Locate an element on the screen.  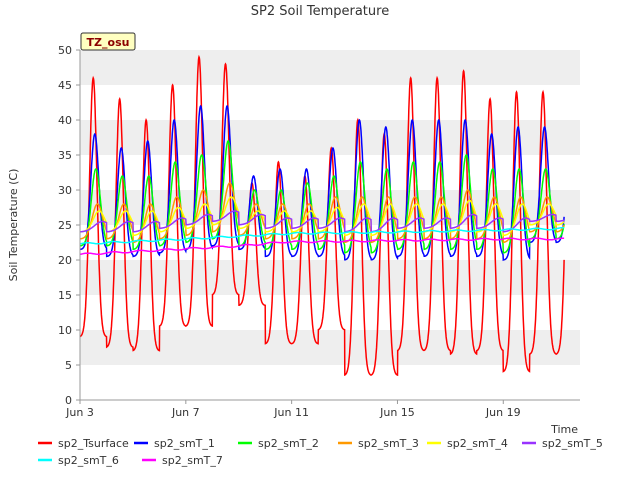
y-tick-label: 15 is located at coordinates (65, 295).